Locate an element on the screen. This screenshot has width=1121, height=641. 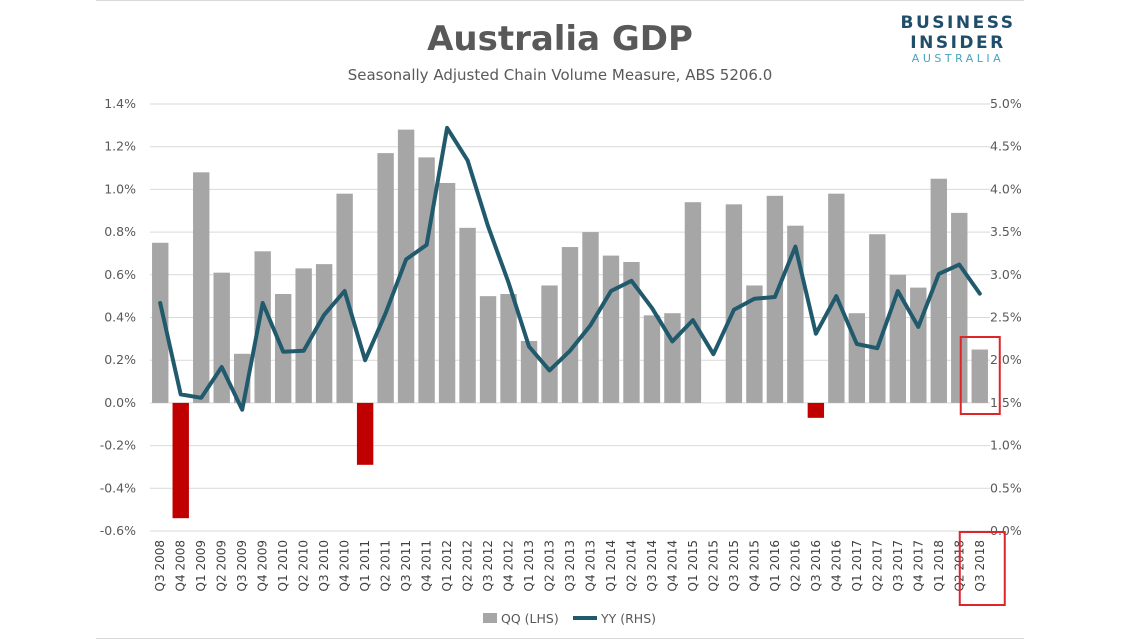
x-tick-label: Q4 2015 is located at coordinates (754, 565).